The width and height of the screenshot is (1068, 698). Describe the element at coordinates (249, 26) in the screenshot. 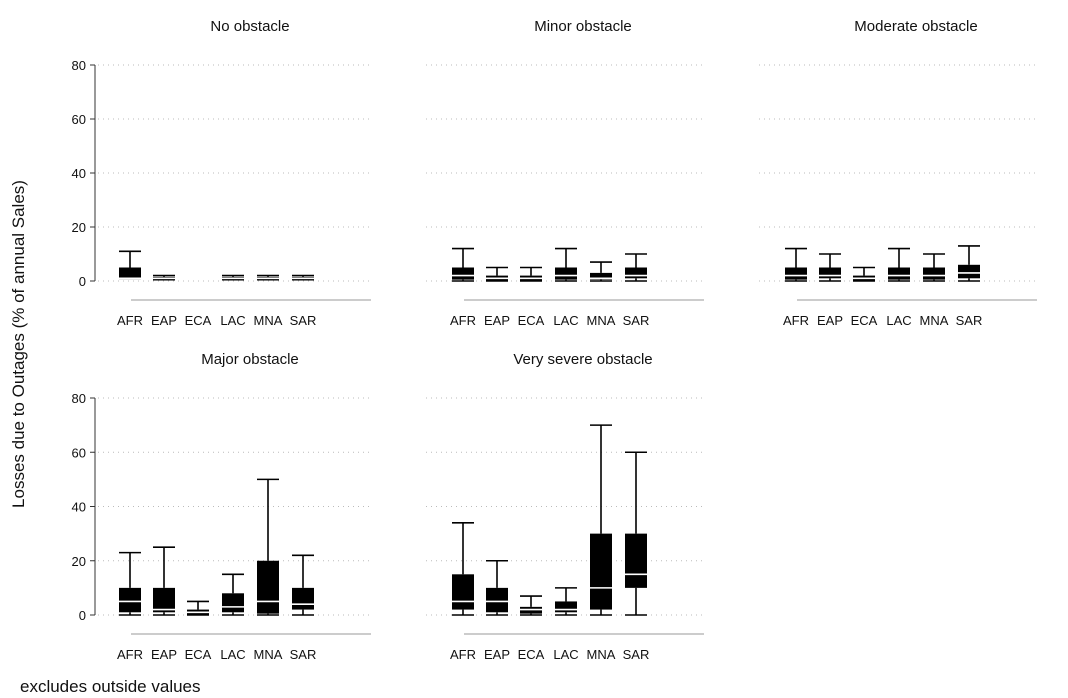

I see `panel-title: No obstacle` at that location.